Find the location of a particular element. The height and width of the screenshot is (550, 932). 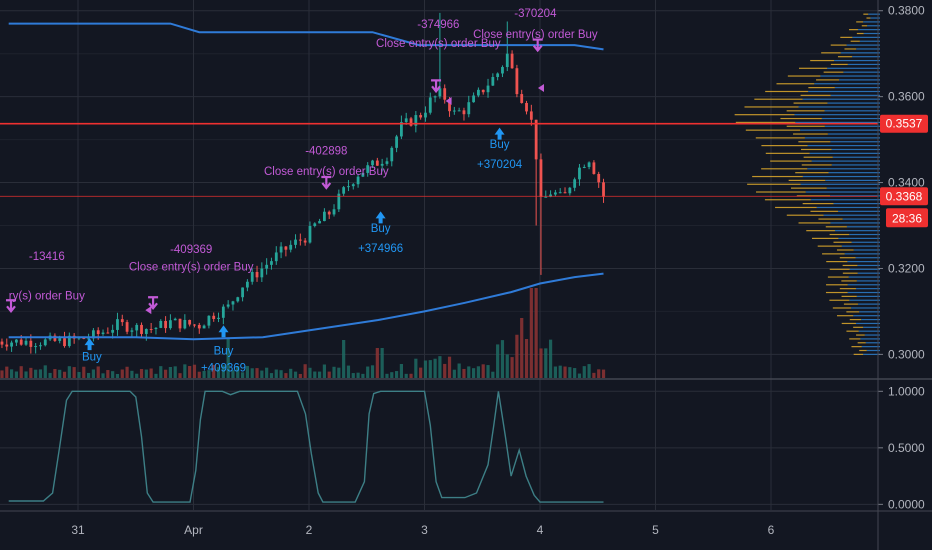

y-tick-label: 0.3800 is located at coordinates (906, 11).